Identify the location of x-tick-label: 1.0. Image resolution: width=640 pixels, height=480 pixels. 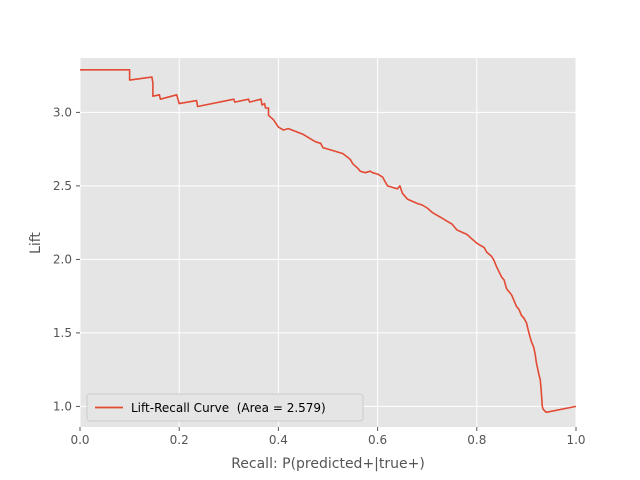
(575, 440).